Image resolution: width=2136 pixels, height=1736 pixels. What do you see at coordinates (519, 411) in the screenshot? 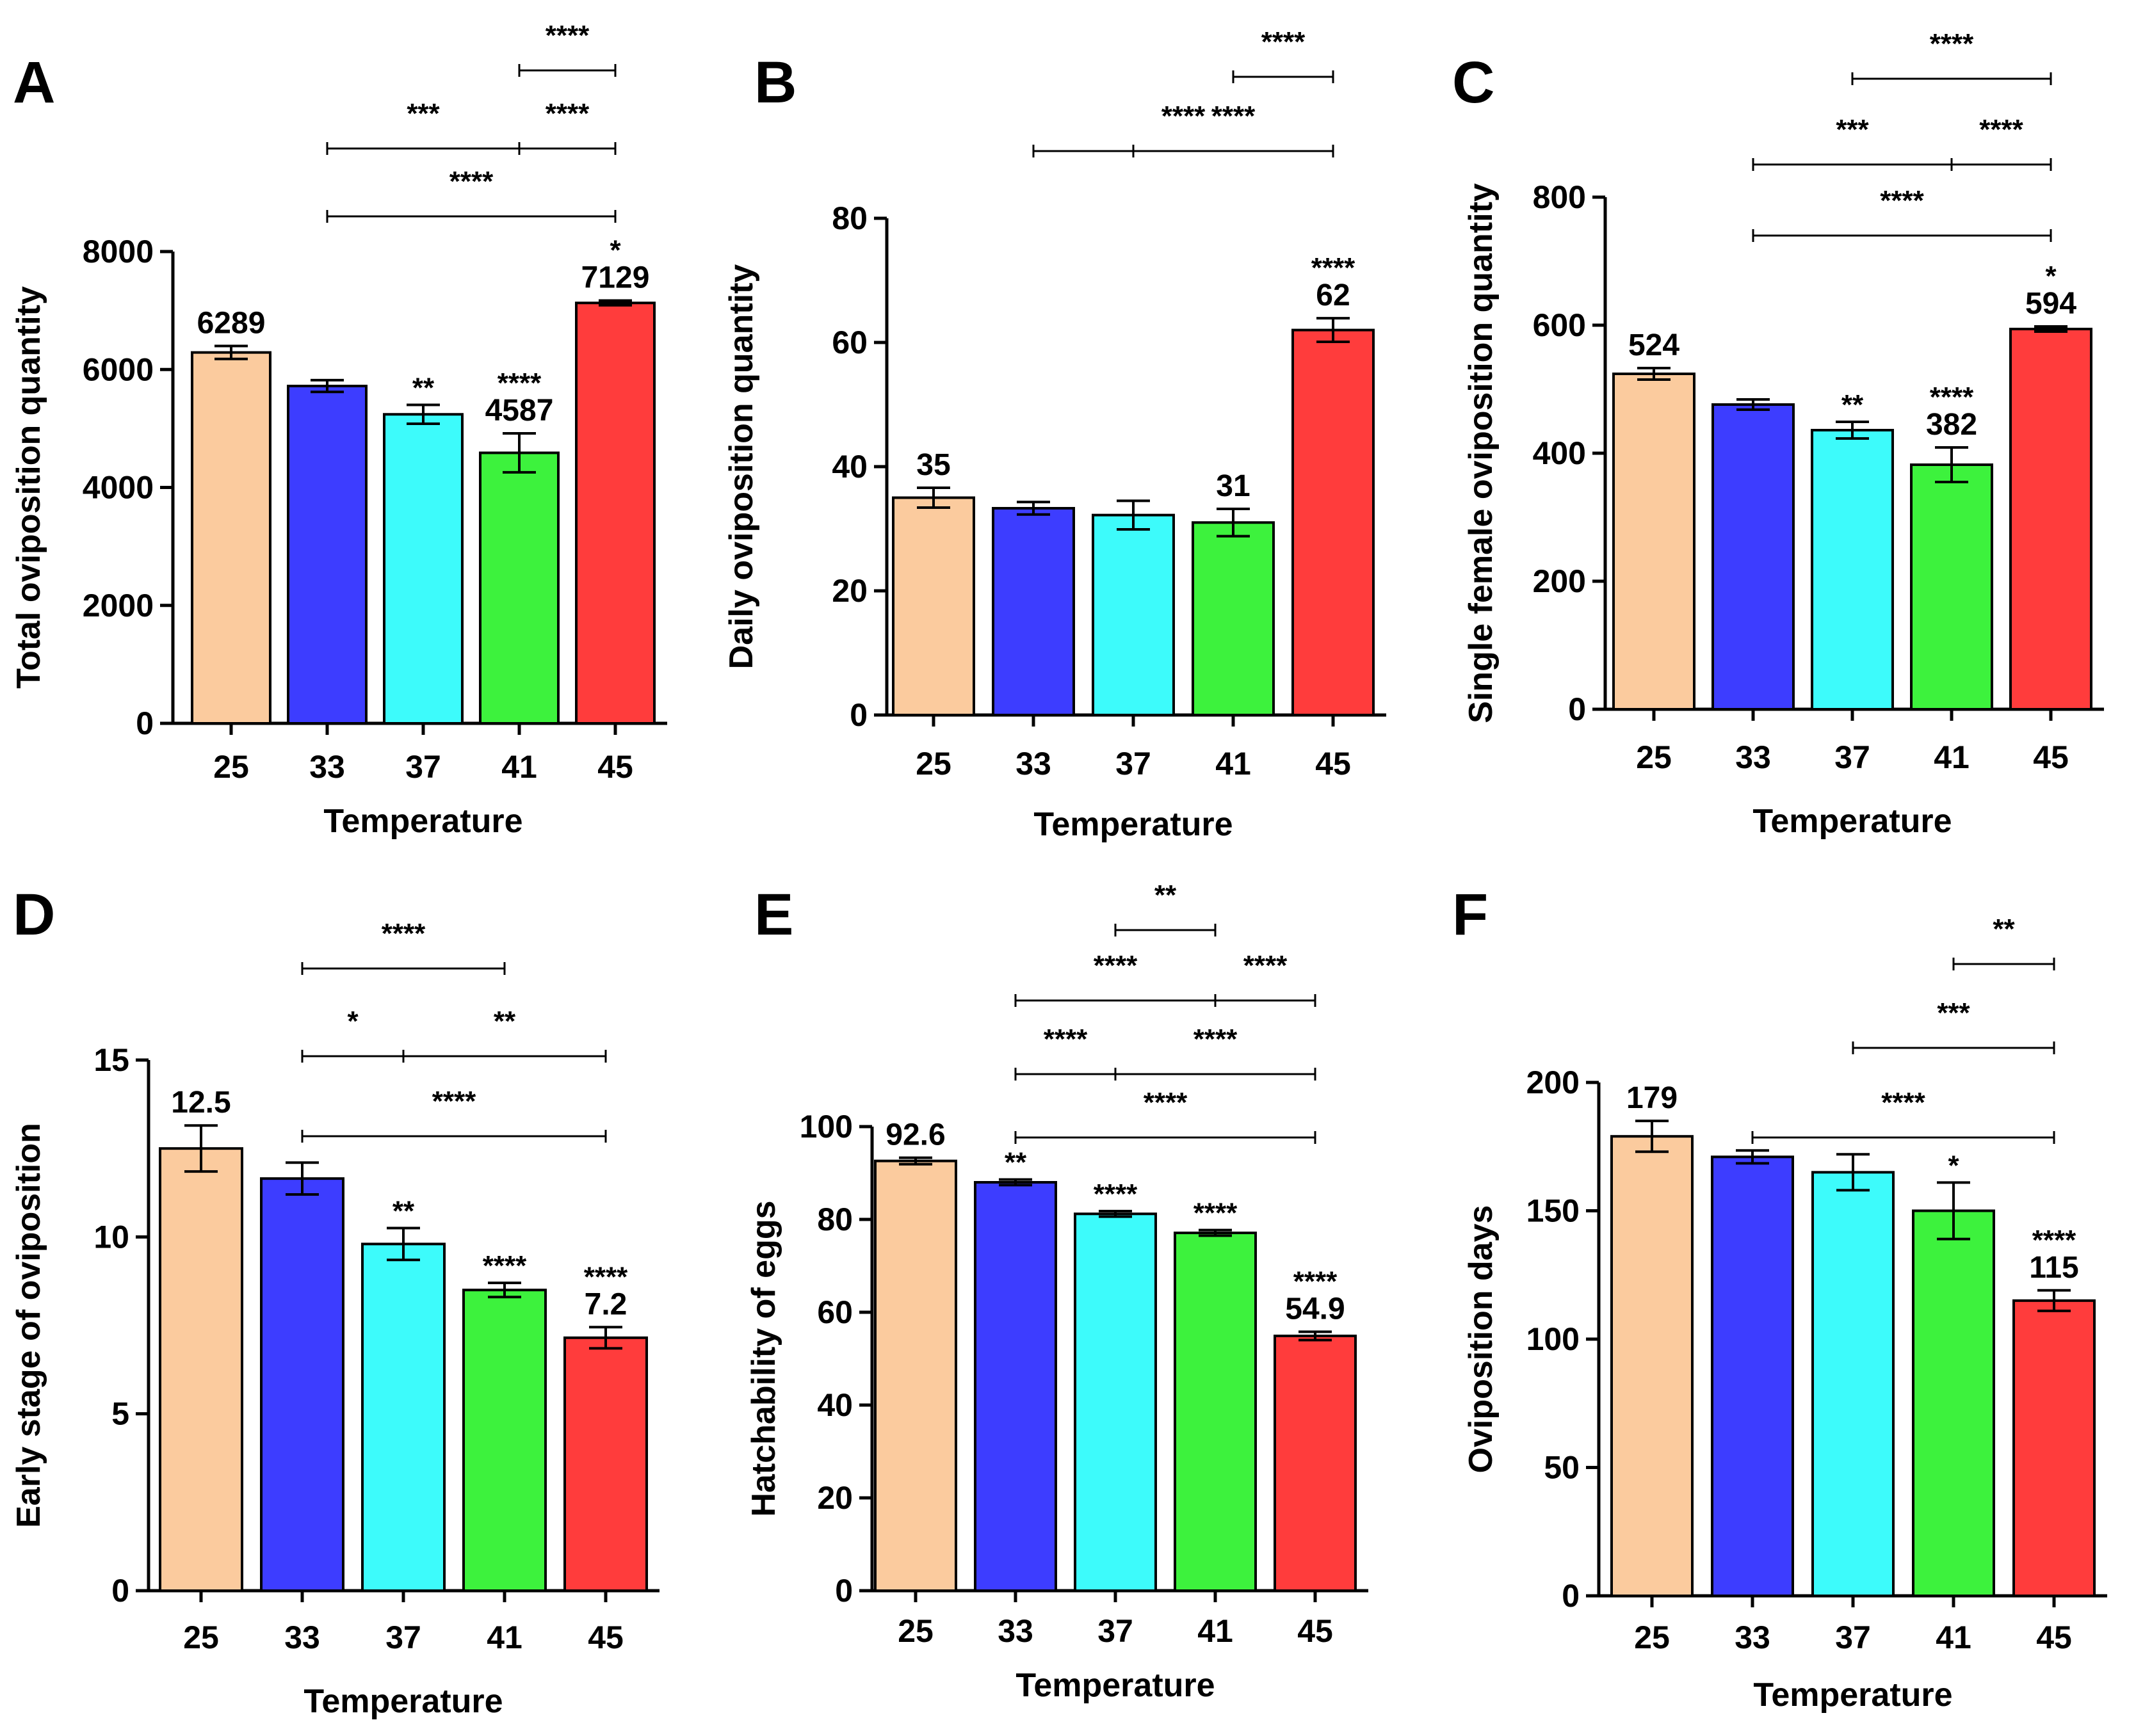
I see `data-label: 4587` at bounding box center [519, 411].